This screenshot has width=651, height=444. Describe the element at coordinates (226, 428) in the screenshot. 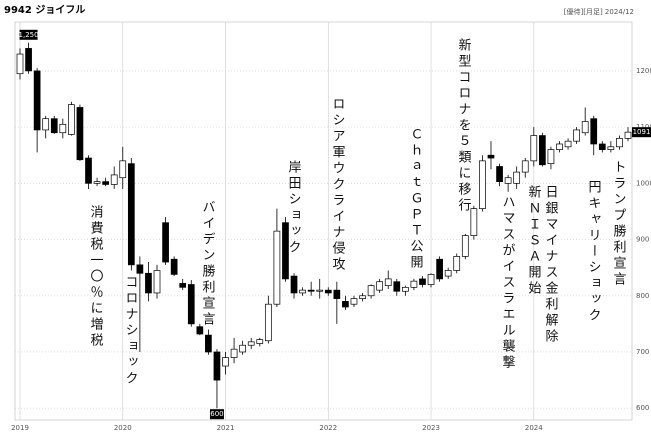

I see `x-tick-label: 2021` at that location.